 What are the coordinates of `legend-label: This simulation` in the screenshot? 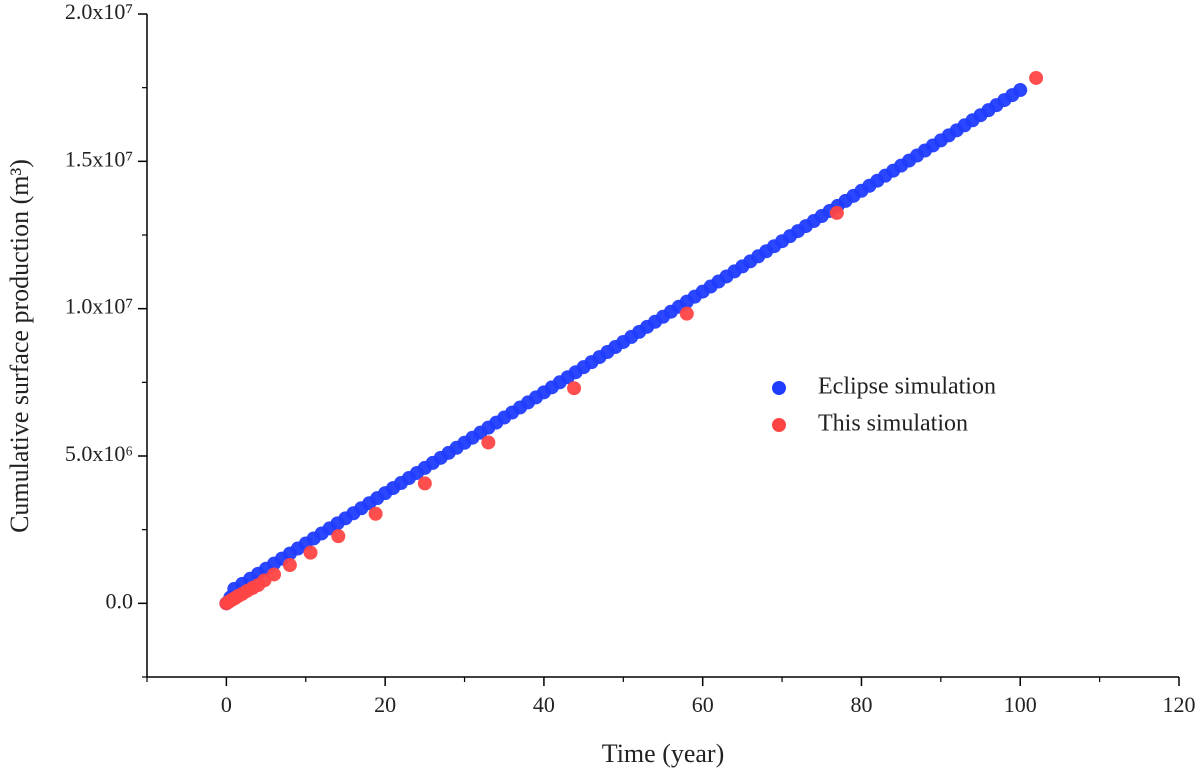 It's located at (893, 424).